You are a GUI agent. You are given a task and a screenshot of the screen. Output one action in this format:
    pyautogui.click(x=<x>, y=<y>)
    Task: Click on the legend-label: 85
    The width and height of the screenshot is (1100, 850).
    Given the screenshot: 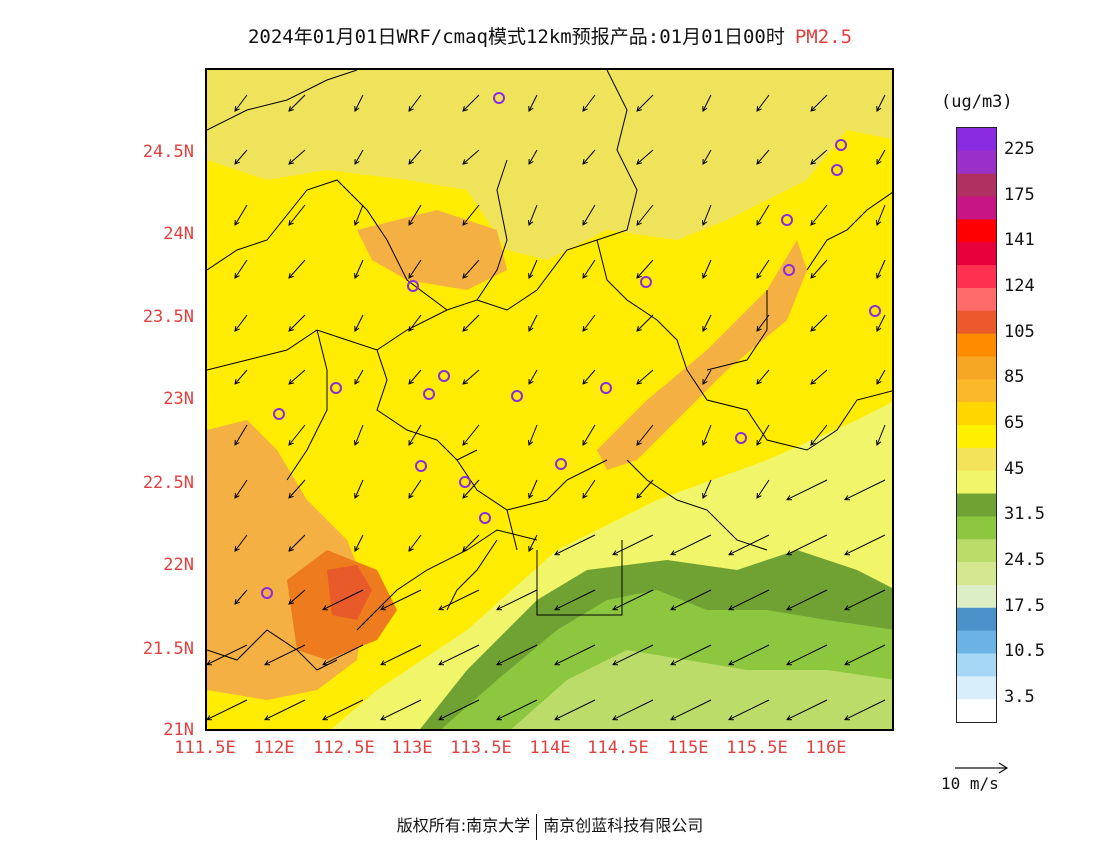 What is the action you would take?
    pyautogui.click(x=1014, y=377)
    